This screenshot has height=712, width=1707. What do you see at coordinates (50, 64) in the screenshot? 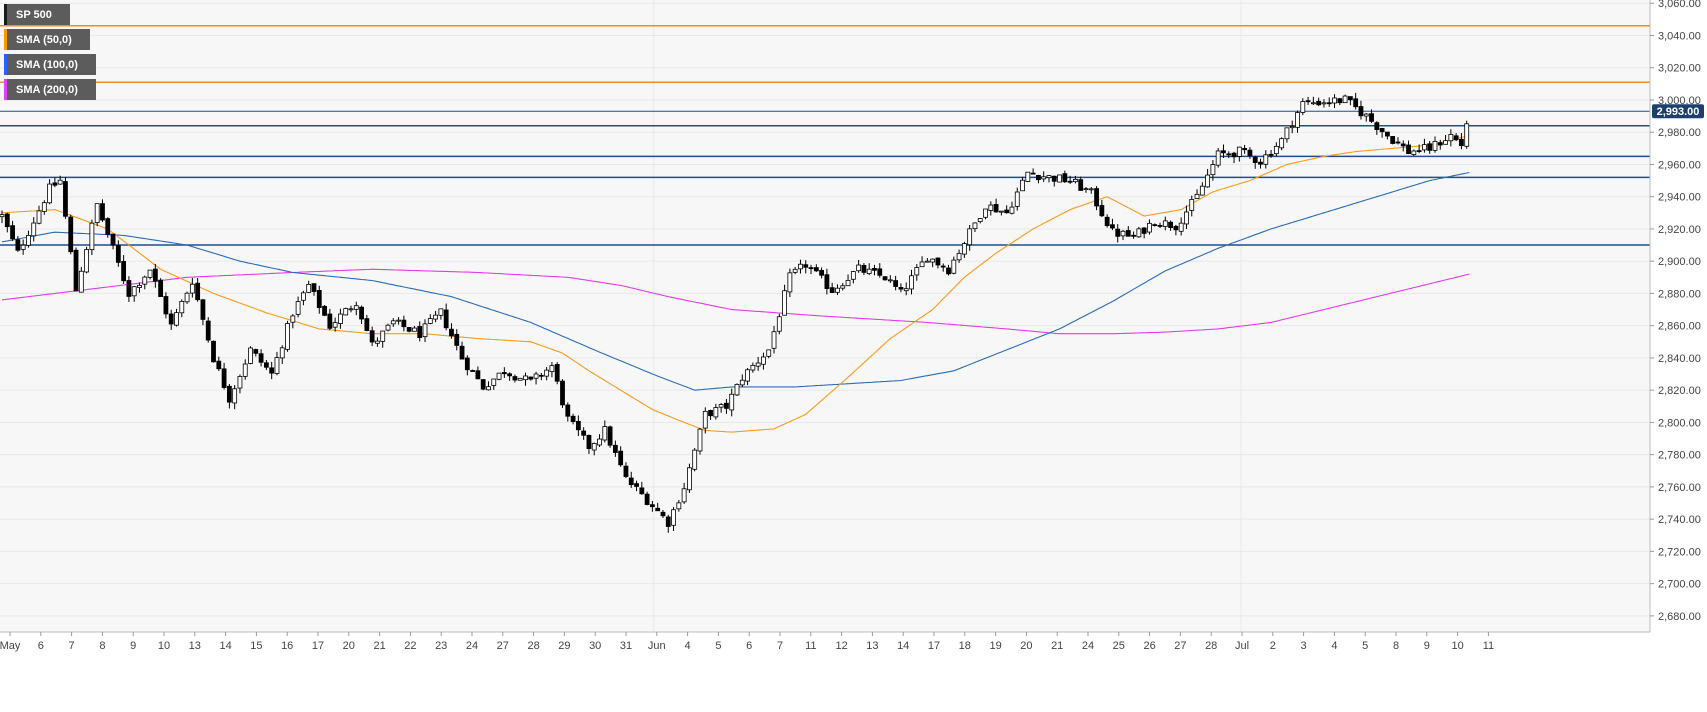
I see `legend-item-sma100: SMA (100,0)` at bounding box center [50, 64].